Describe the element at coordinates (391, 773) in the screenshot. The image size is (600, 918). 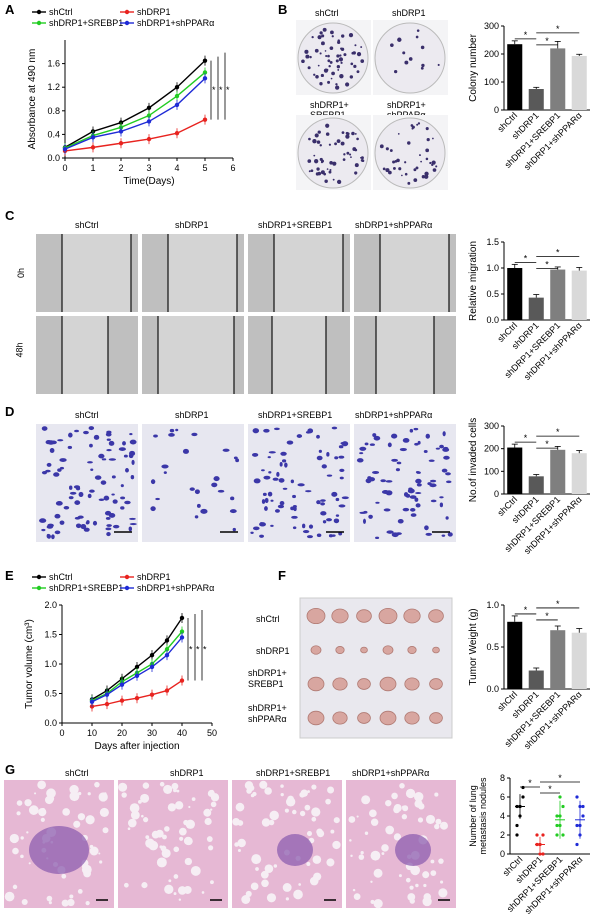
I see `histology-col-ppar: shDRP1+shPPARα` at that location.